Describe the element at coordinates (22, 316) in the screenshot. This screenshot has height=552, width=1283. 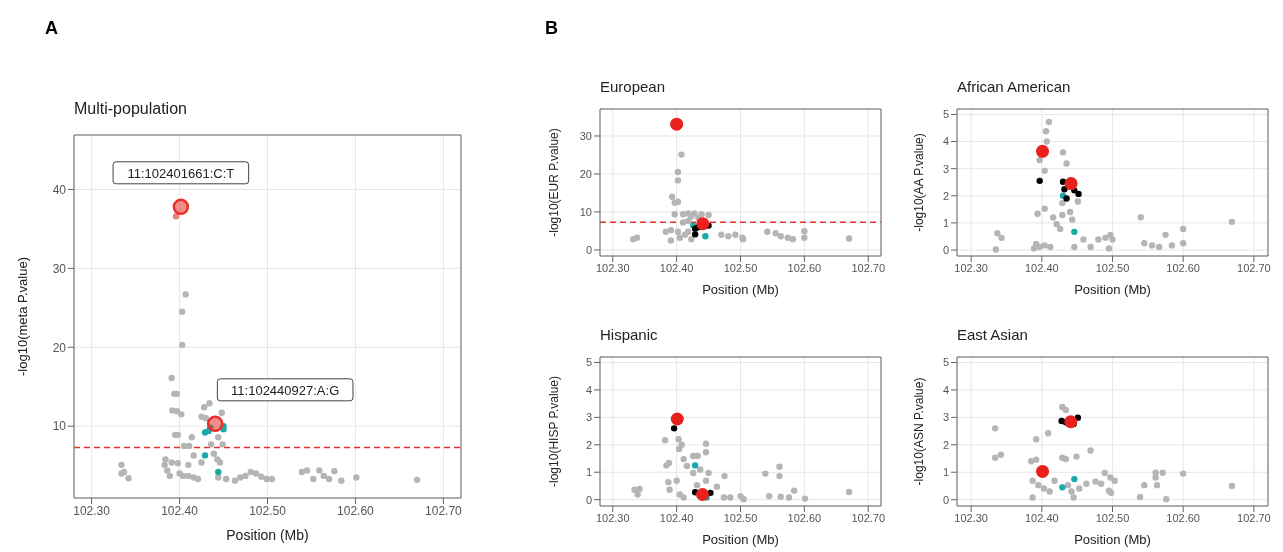
I see `y-axis-title: -log10(meta P.value)` at that location.